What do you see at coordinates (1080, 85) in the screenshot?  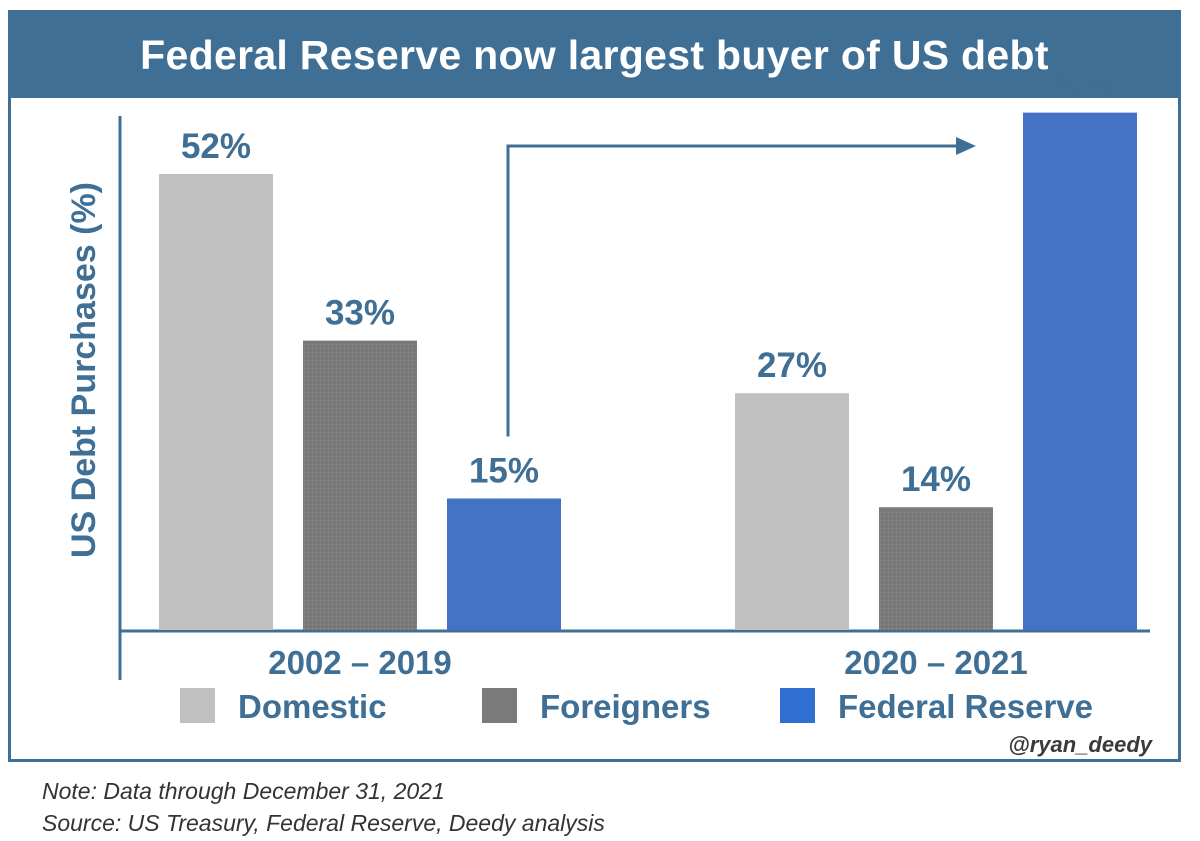 I see `data-label-federal-reserve-2: 59%` at bounding box center [1080, 85].